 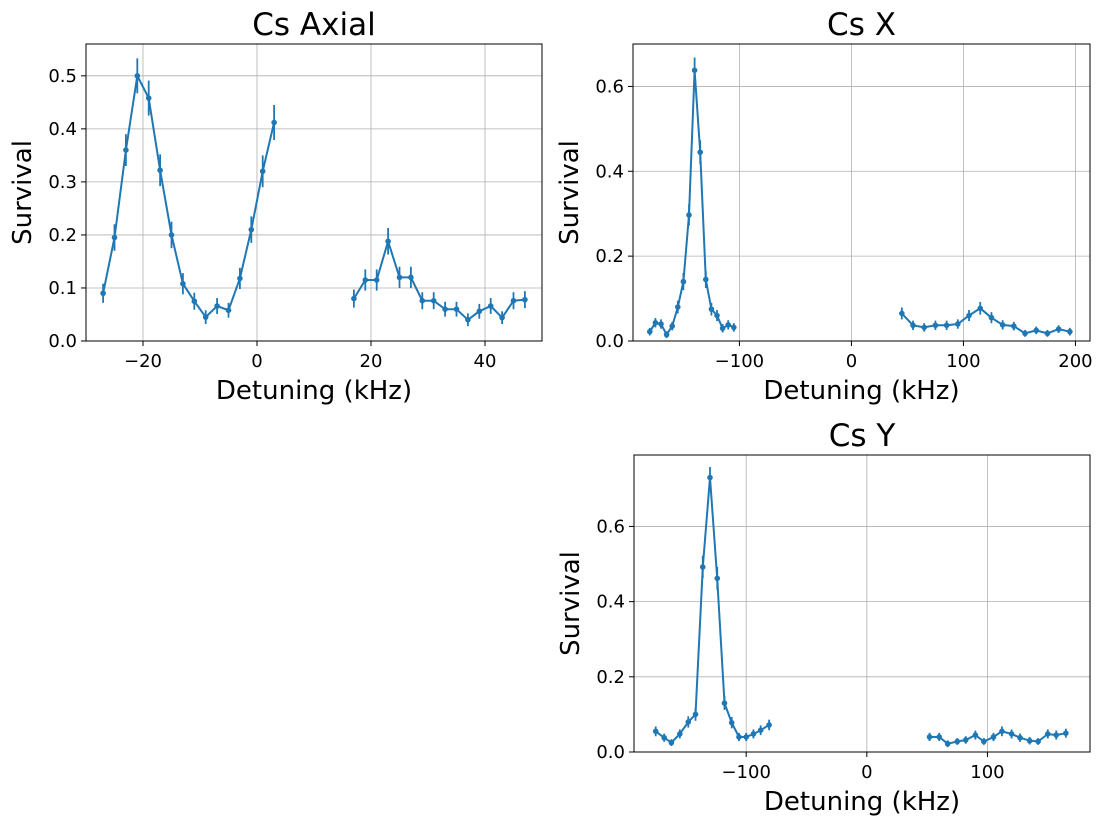 I want to click on x-tick-label: 40, so click(x=485, y=361).